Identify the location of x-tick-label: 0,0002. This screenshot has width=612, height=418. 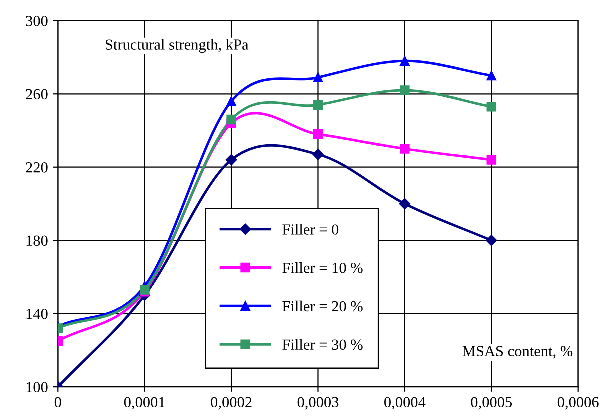
(231, 403).